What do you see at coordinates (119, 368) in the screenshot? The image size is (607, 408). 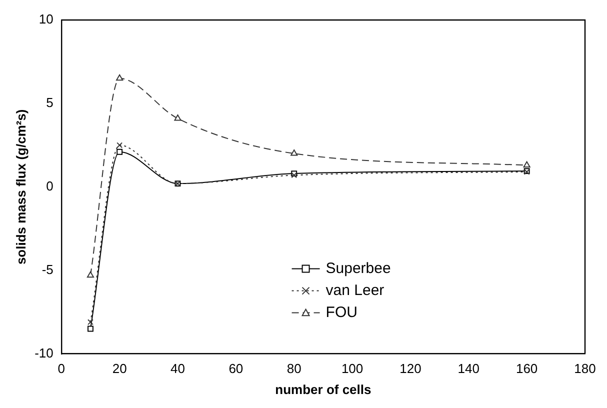 I see `x-tick-label: 20` at bounding box center [119, 368].